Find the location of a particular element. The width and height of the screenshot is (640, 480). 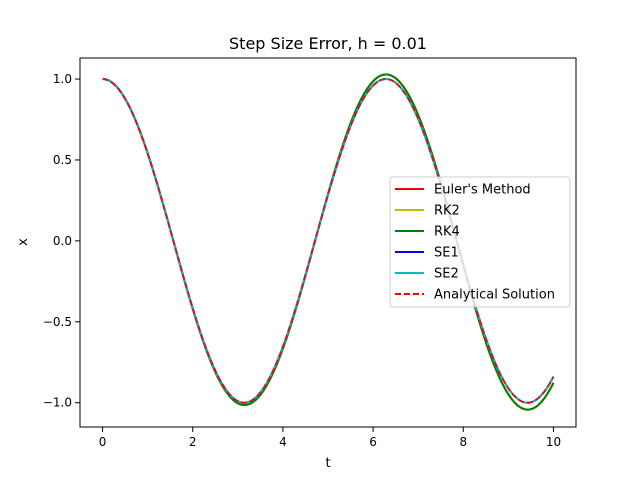

y-axis-ticks: −1.0 −0.5 0.0 0.5 1.0 is located at coordinates (61, 241).